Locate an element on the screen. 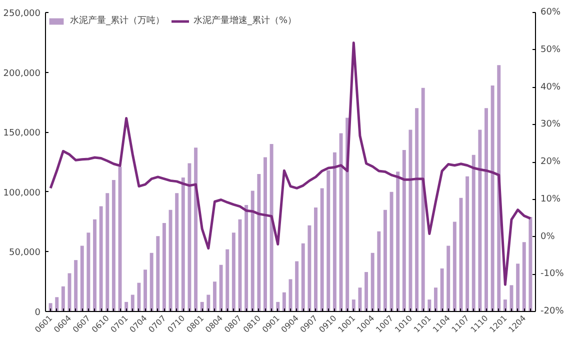 The height and width of the screenshot is (338, 566). y-tick-label: 200,000 is located at coordinates (22, 73).